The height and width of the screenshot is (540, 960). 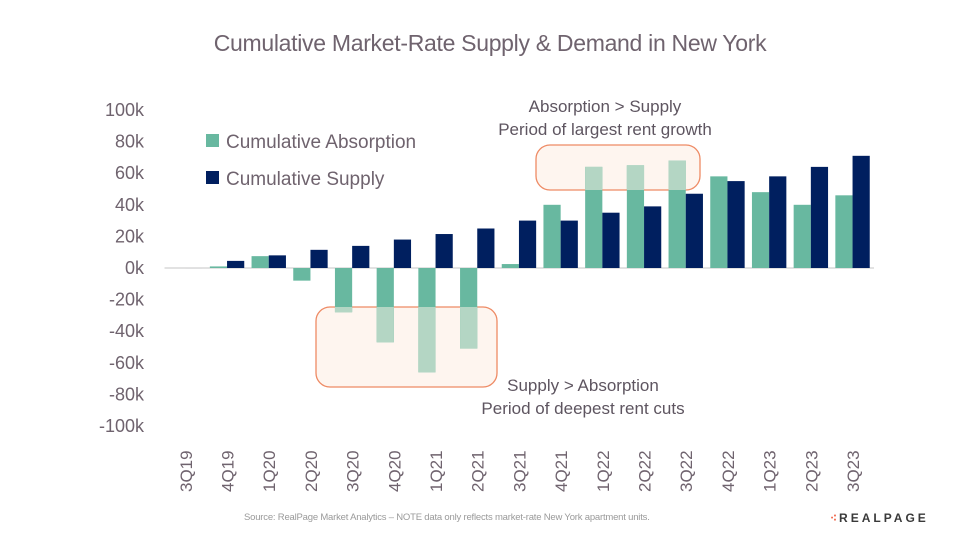 I want to click on annotation-box-cuts, so click(x=406, y=347).